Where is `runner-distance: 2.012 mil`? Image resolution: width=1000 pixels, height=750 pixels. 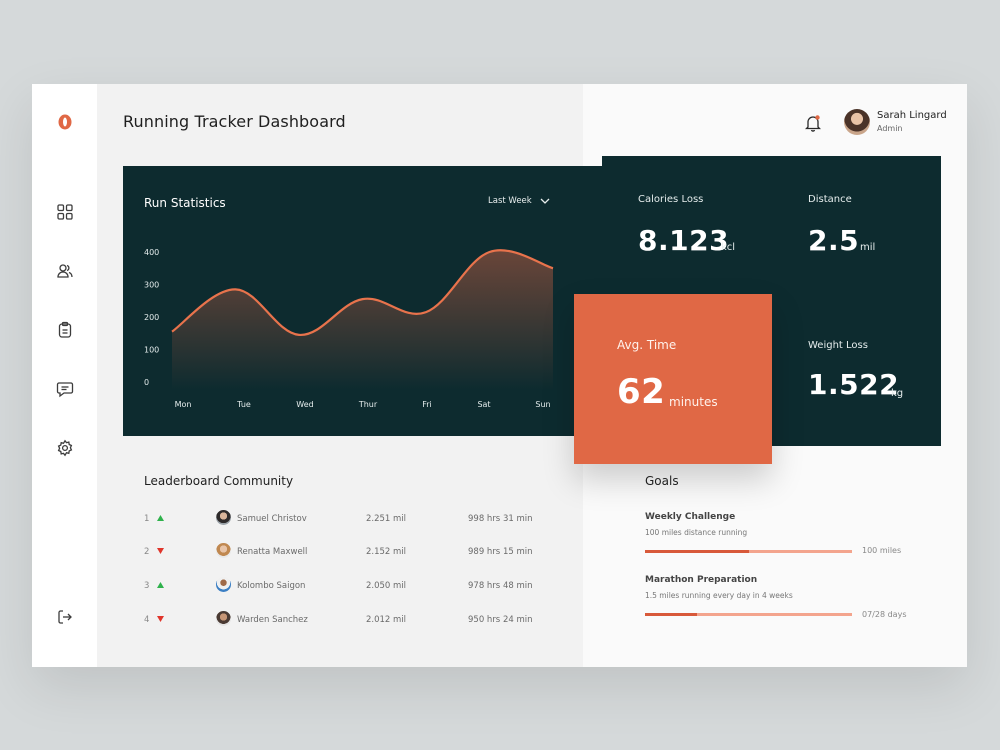
runner-distance: 2.012 mil is located at coordinates (386, 620).